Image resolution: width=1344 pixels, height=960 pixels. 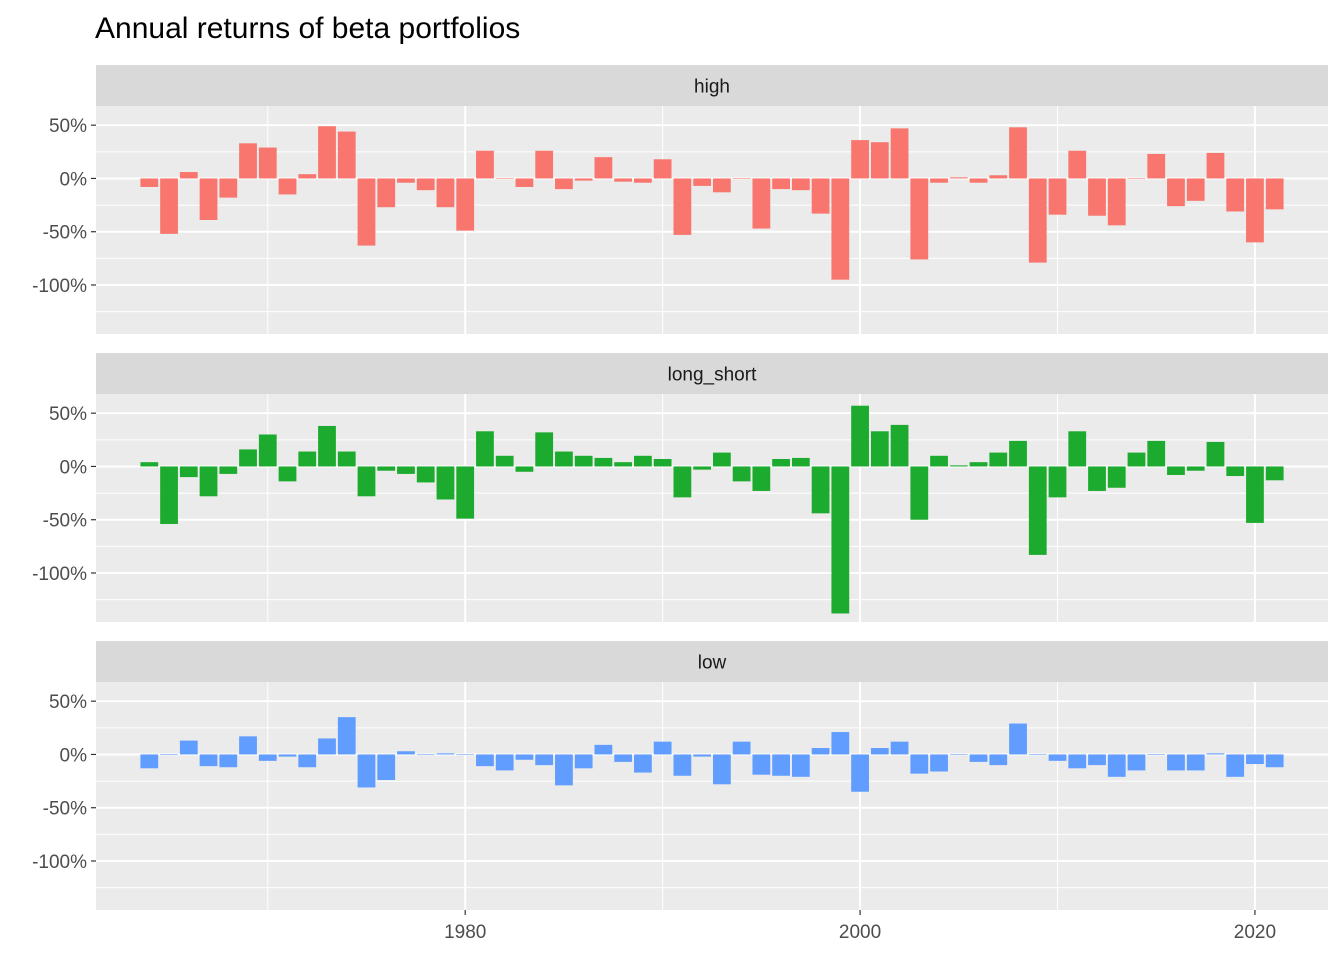 I want to click on bar-high-2006, so click(x=978, y=180).